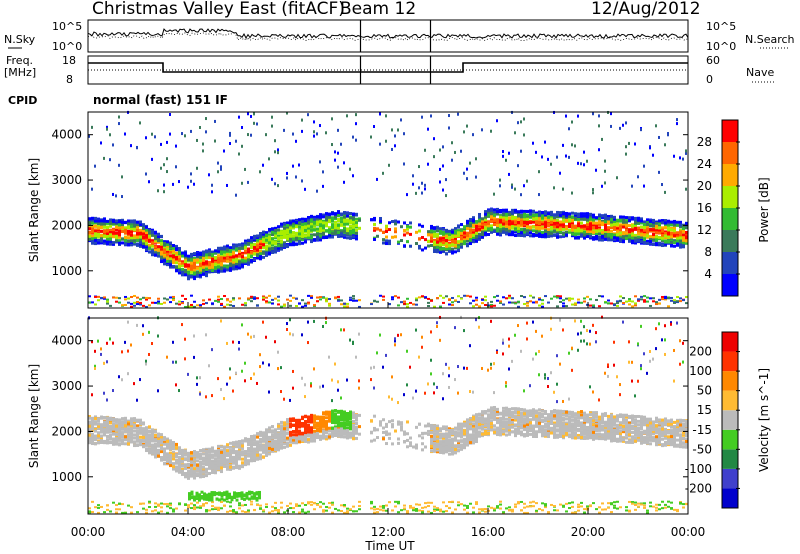  I want to click on y-tick-label: 4000, so click(66, 135).